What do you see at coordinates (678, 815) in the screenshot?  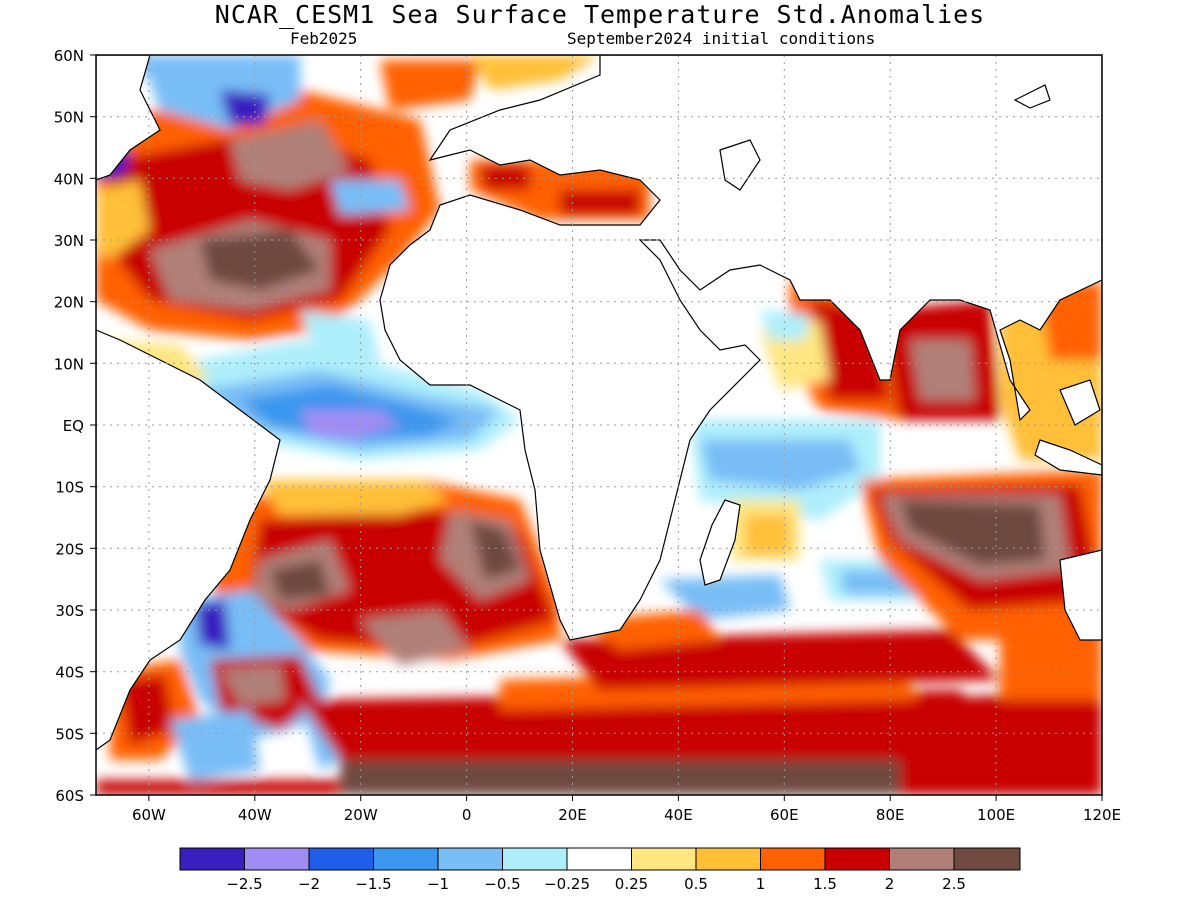 I see `lon-label: 40E` at bounding box center [678, 815].